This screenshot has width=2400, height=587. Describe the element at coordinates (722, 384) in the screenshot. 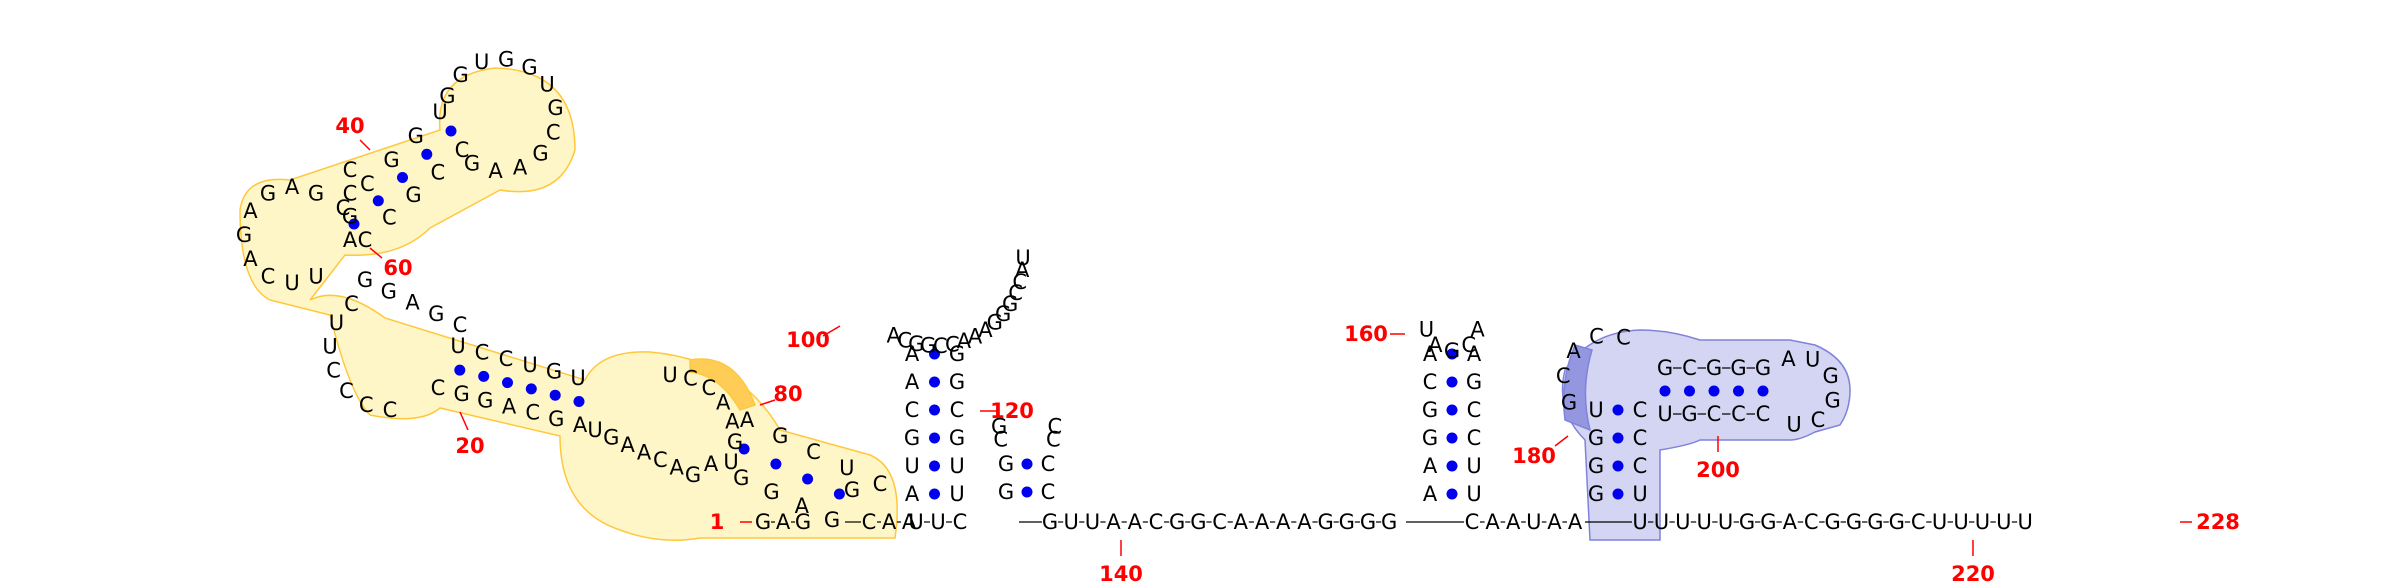

I see `yellow-accent-highlight` at that location.